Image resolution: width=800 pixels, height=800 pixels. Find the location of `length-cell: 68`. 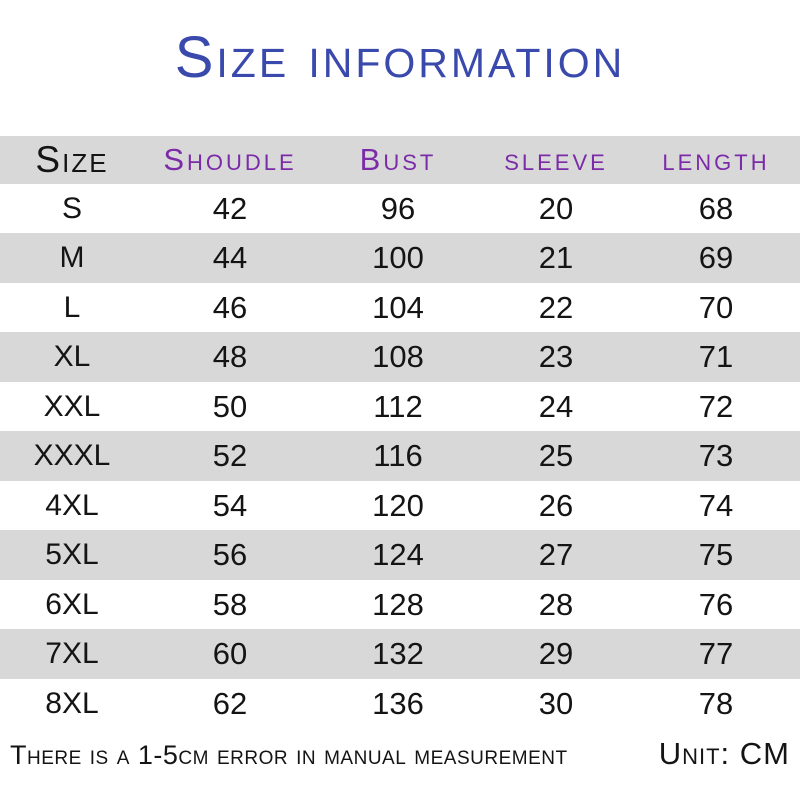

length-cell: 68 is located at coordinates (716, 208).